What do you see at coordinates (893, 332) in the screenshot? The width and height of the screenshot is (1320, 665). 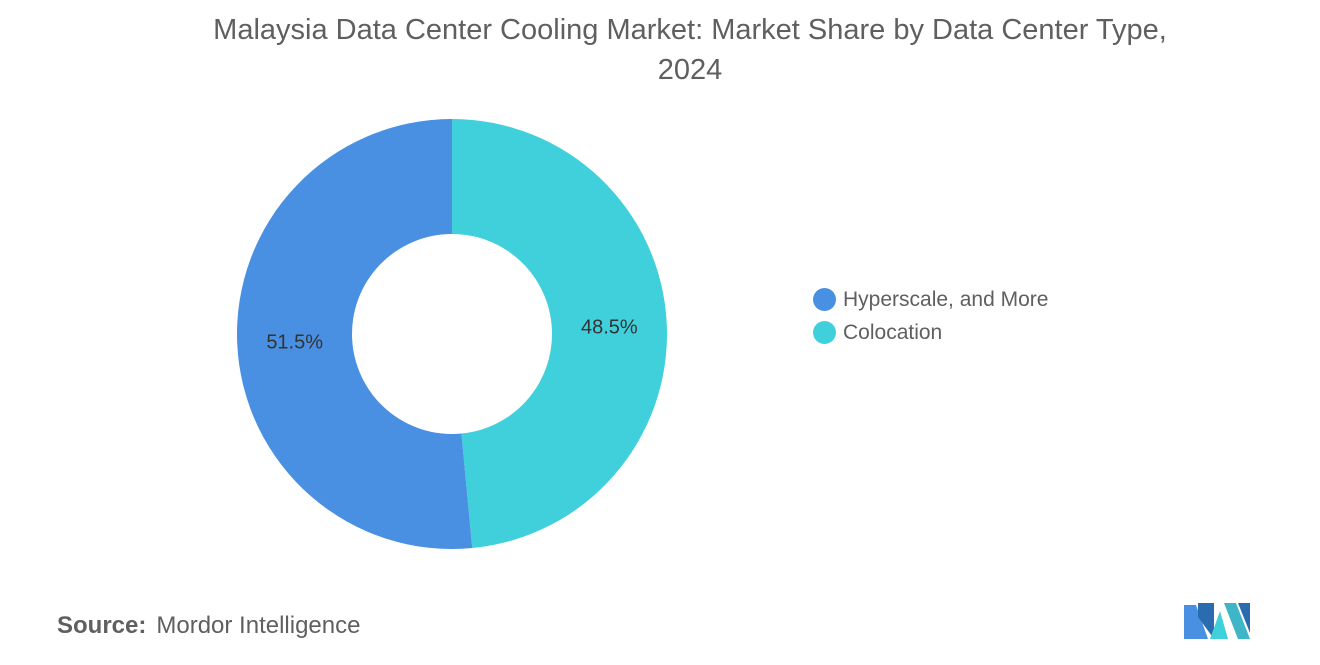 I see `legend-label: Colocation` at bounding box center [893, 332].